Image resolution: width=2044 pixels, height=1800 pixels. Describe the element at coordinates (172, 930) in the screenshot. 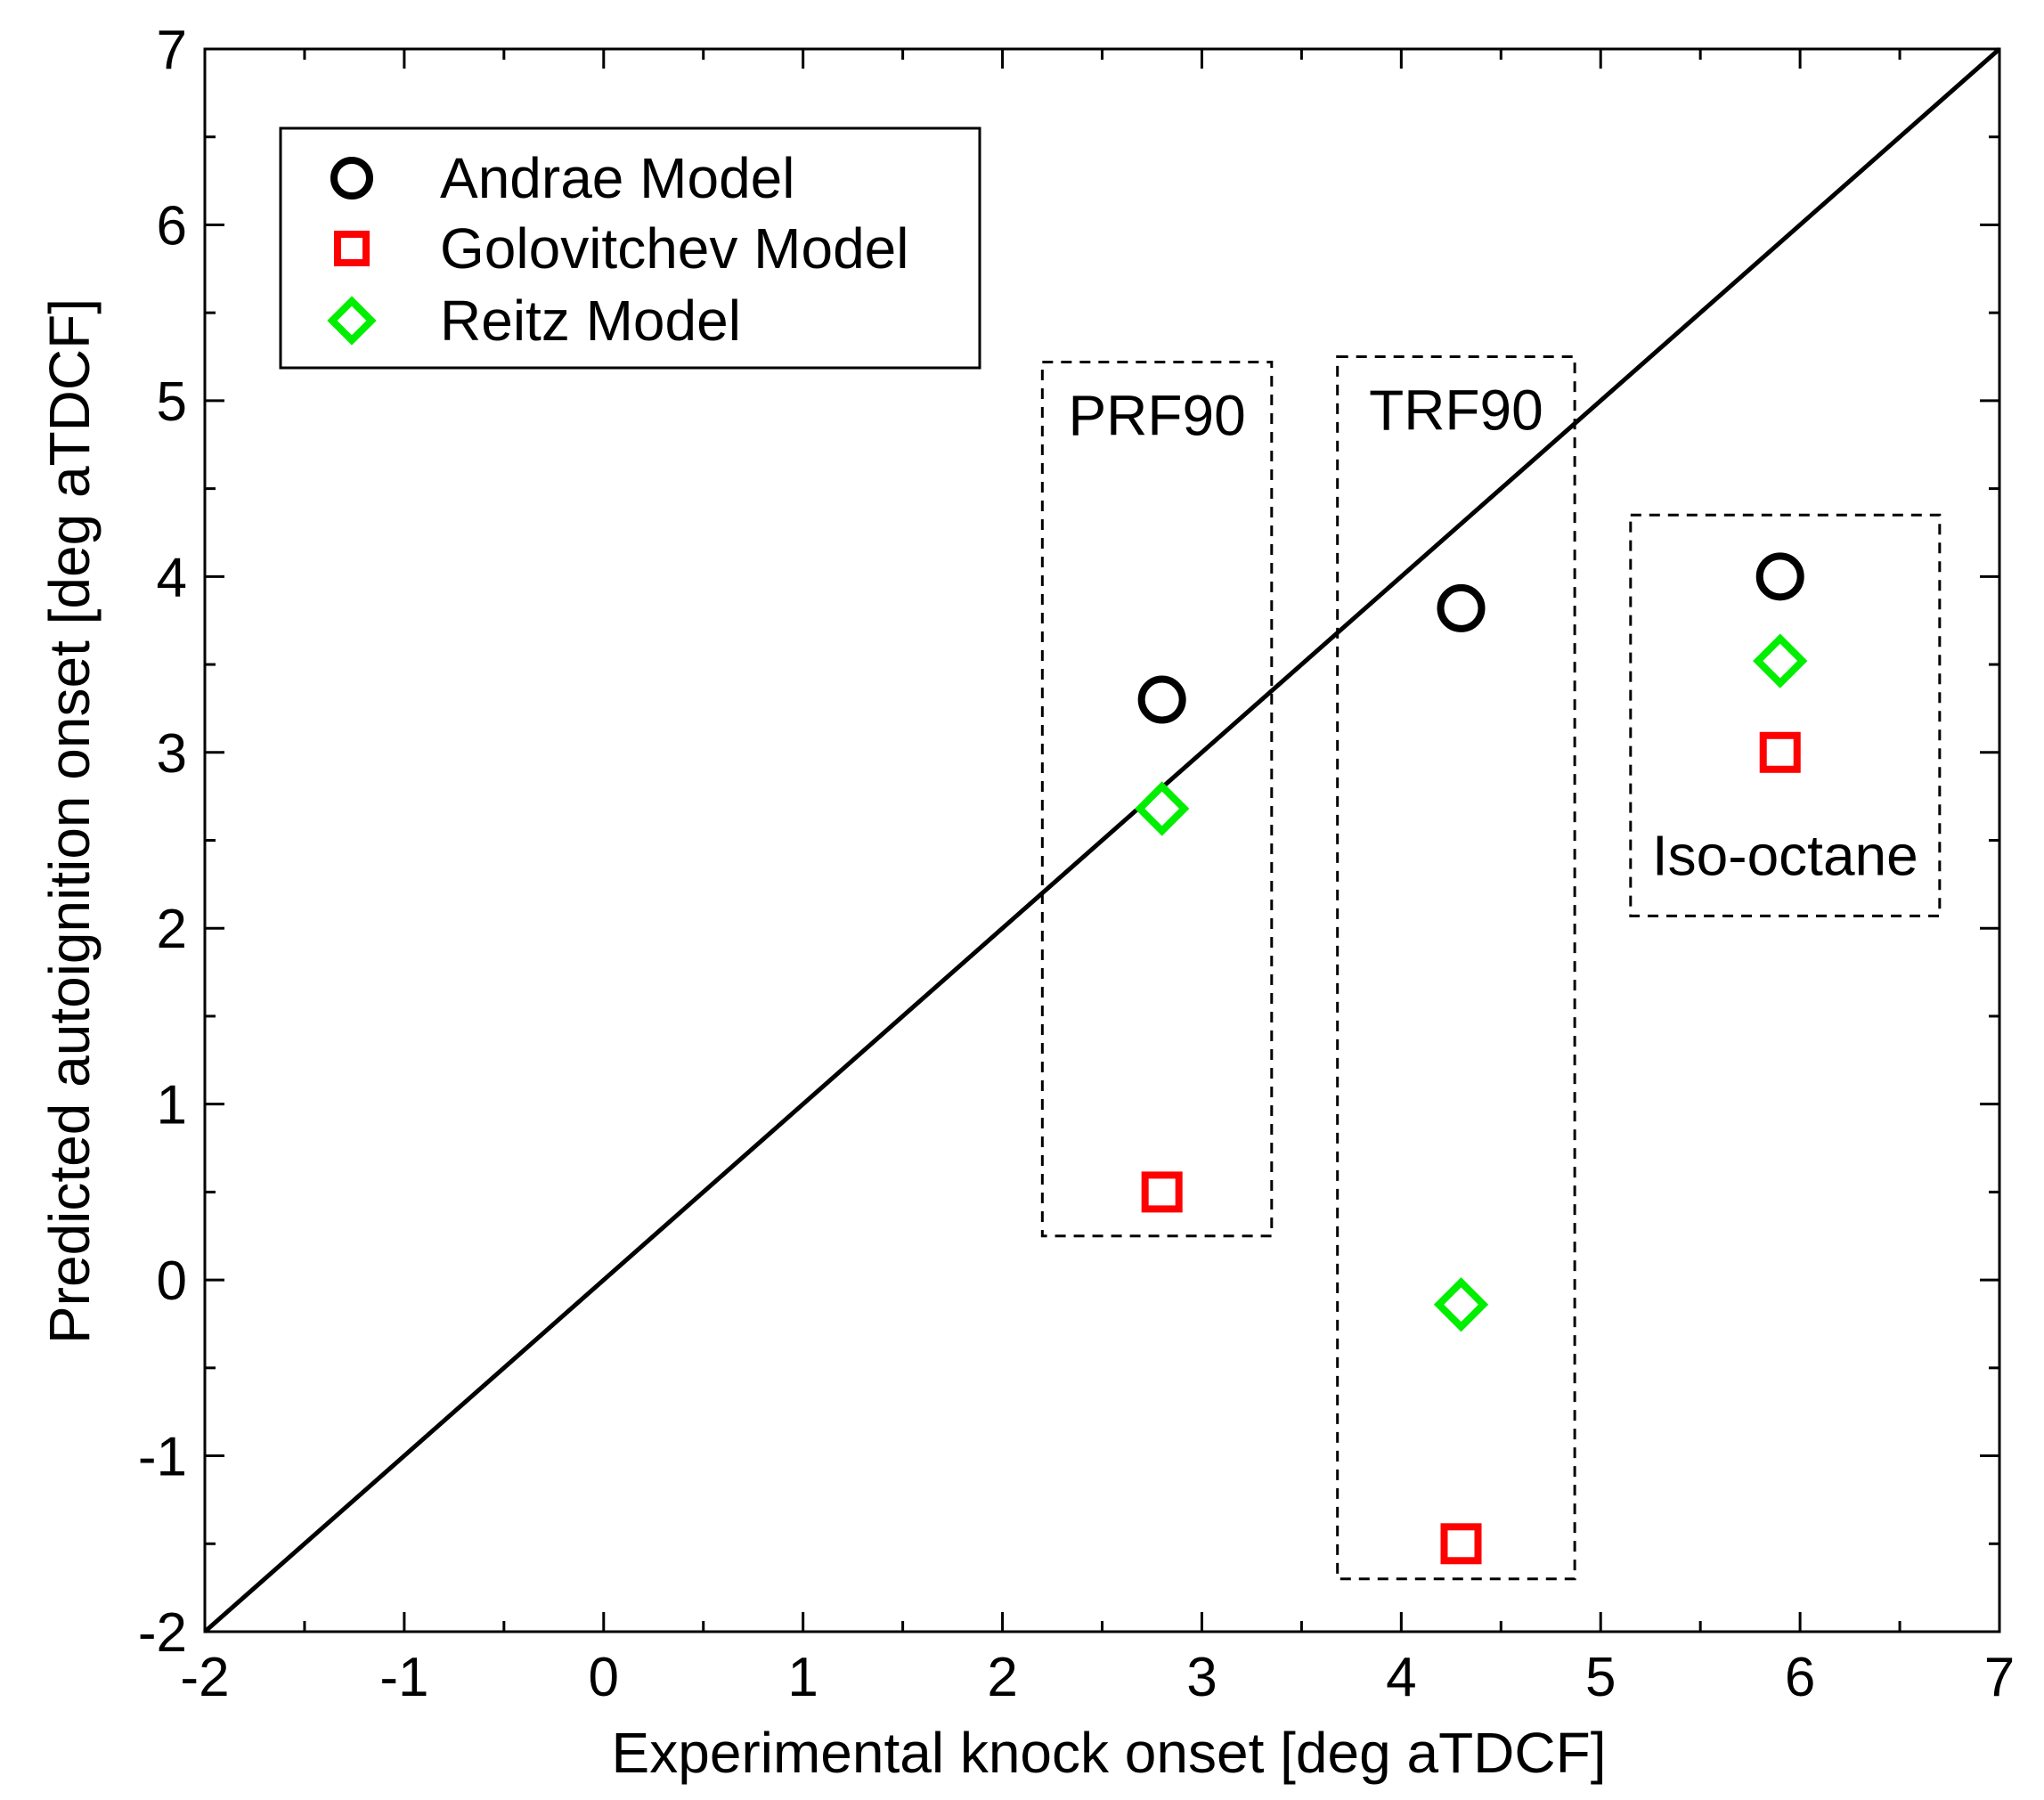

I see `y-tick-label: 2` at that location.